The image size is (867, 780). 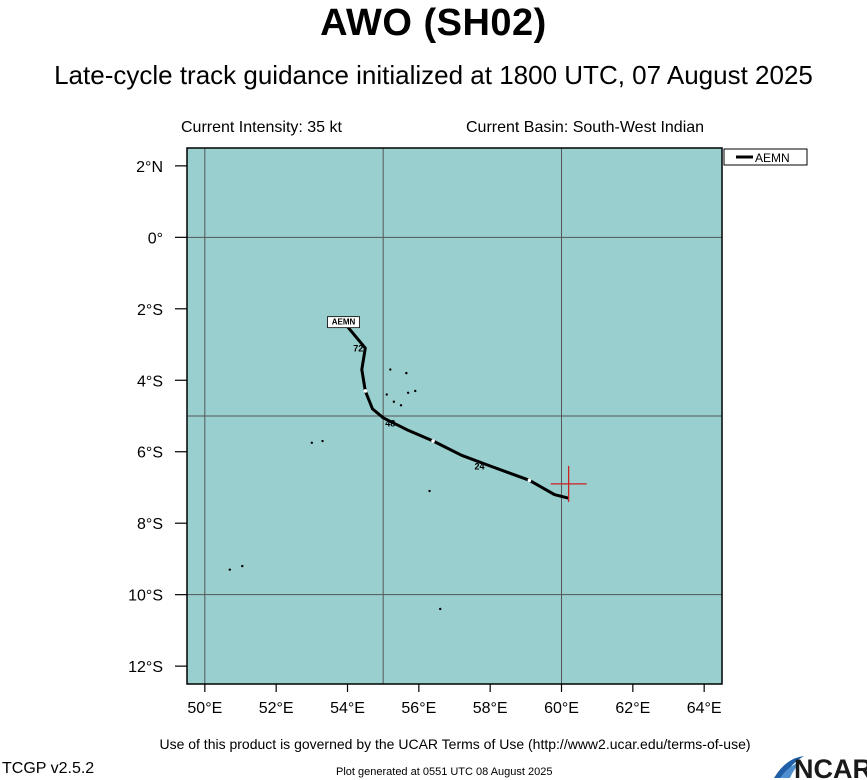 What do you see at coordinates (390, 424) in the screenshot?
I see `forecast-hour-label: 48` at bounding box center [390, 424].